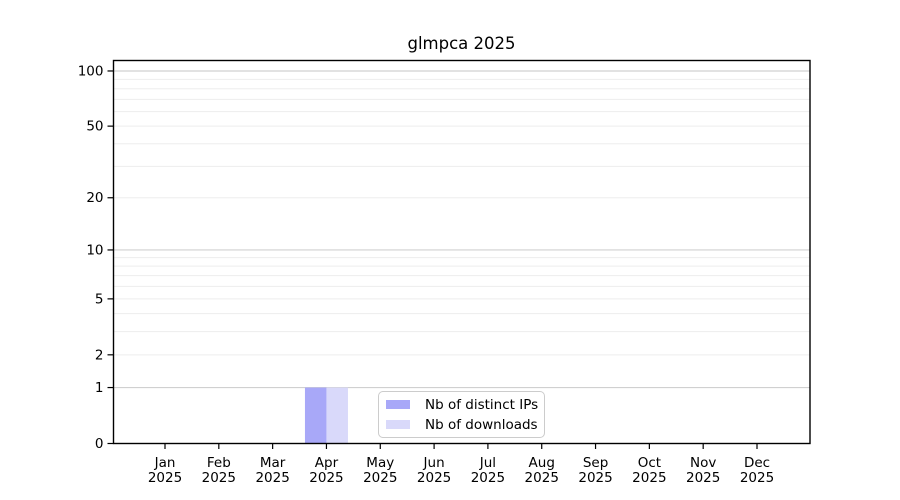 Image resolution: width=900 pixels, height=500 pixels. What do you see at coordinates (461, 414) in the screenshot?
I see `legend: Nb of distinct IPs Nb of downloads` at bounding box center [461, 414].